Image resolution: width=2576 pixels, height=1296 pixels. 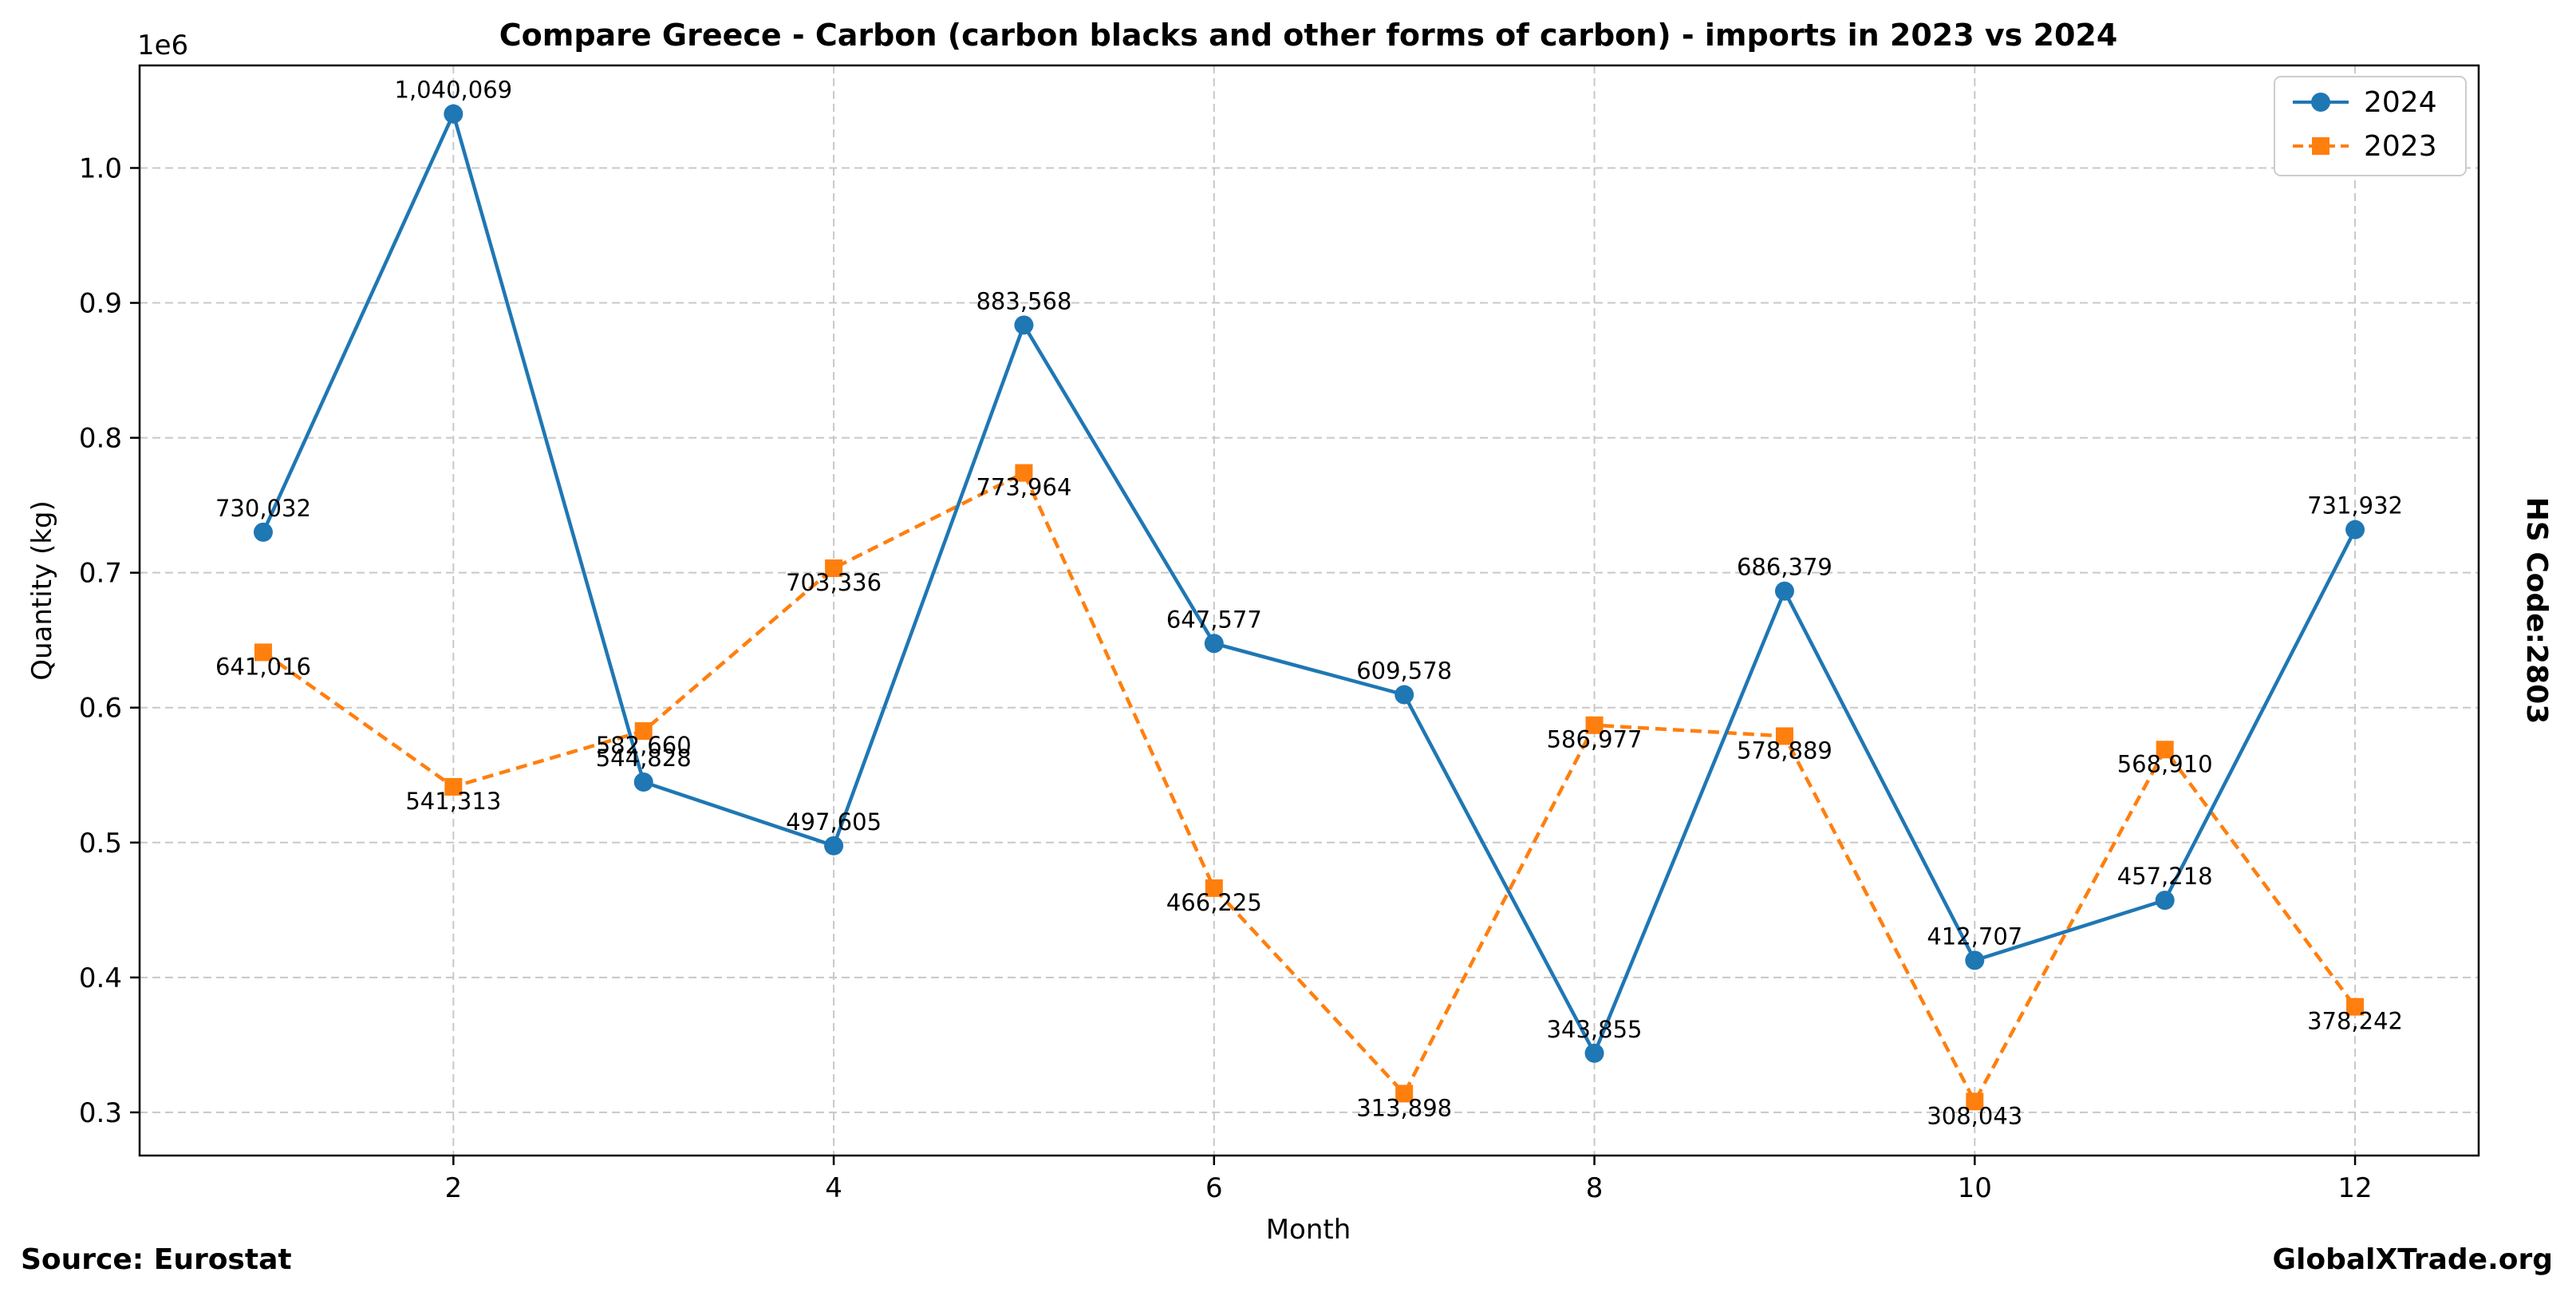 What do you see at coordinates (1023, 488) in the screenshot?
I see `data-label-2023: 773,964` at bounding box center [1023, 488].